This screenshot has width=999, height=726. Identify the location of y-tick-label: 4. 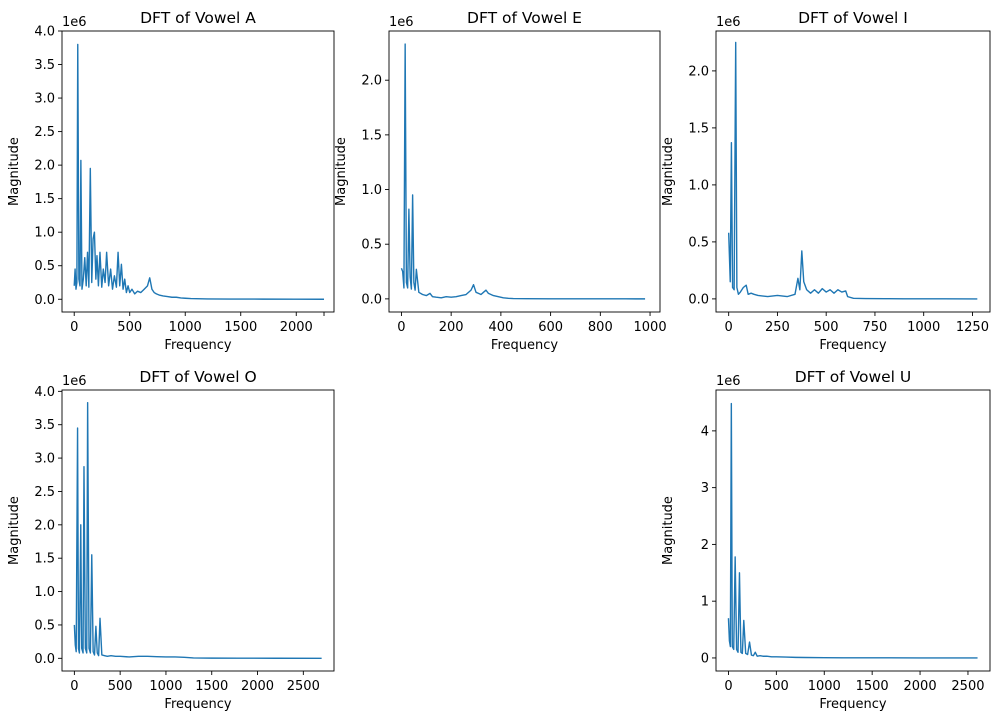
(705, 431).